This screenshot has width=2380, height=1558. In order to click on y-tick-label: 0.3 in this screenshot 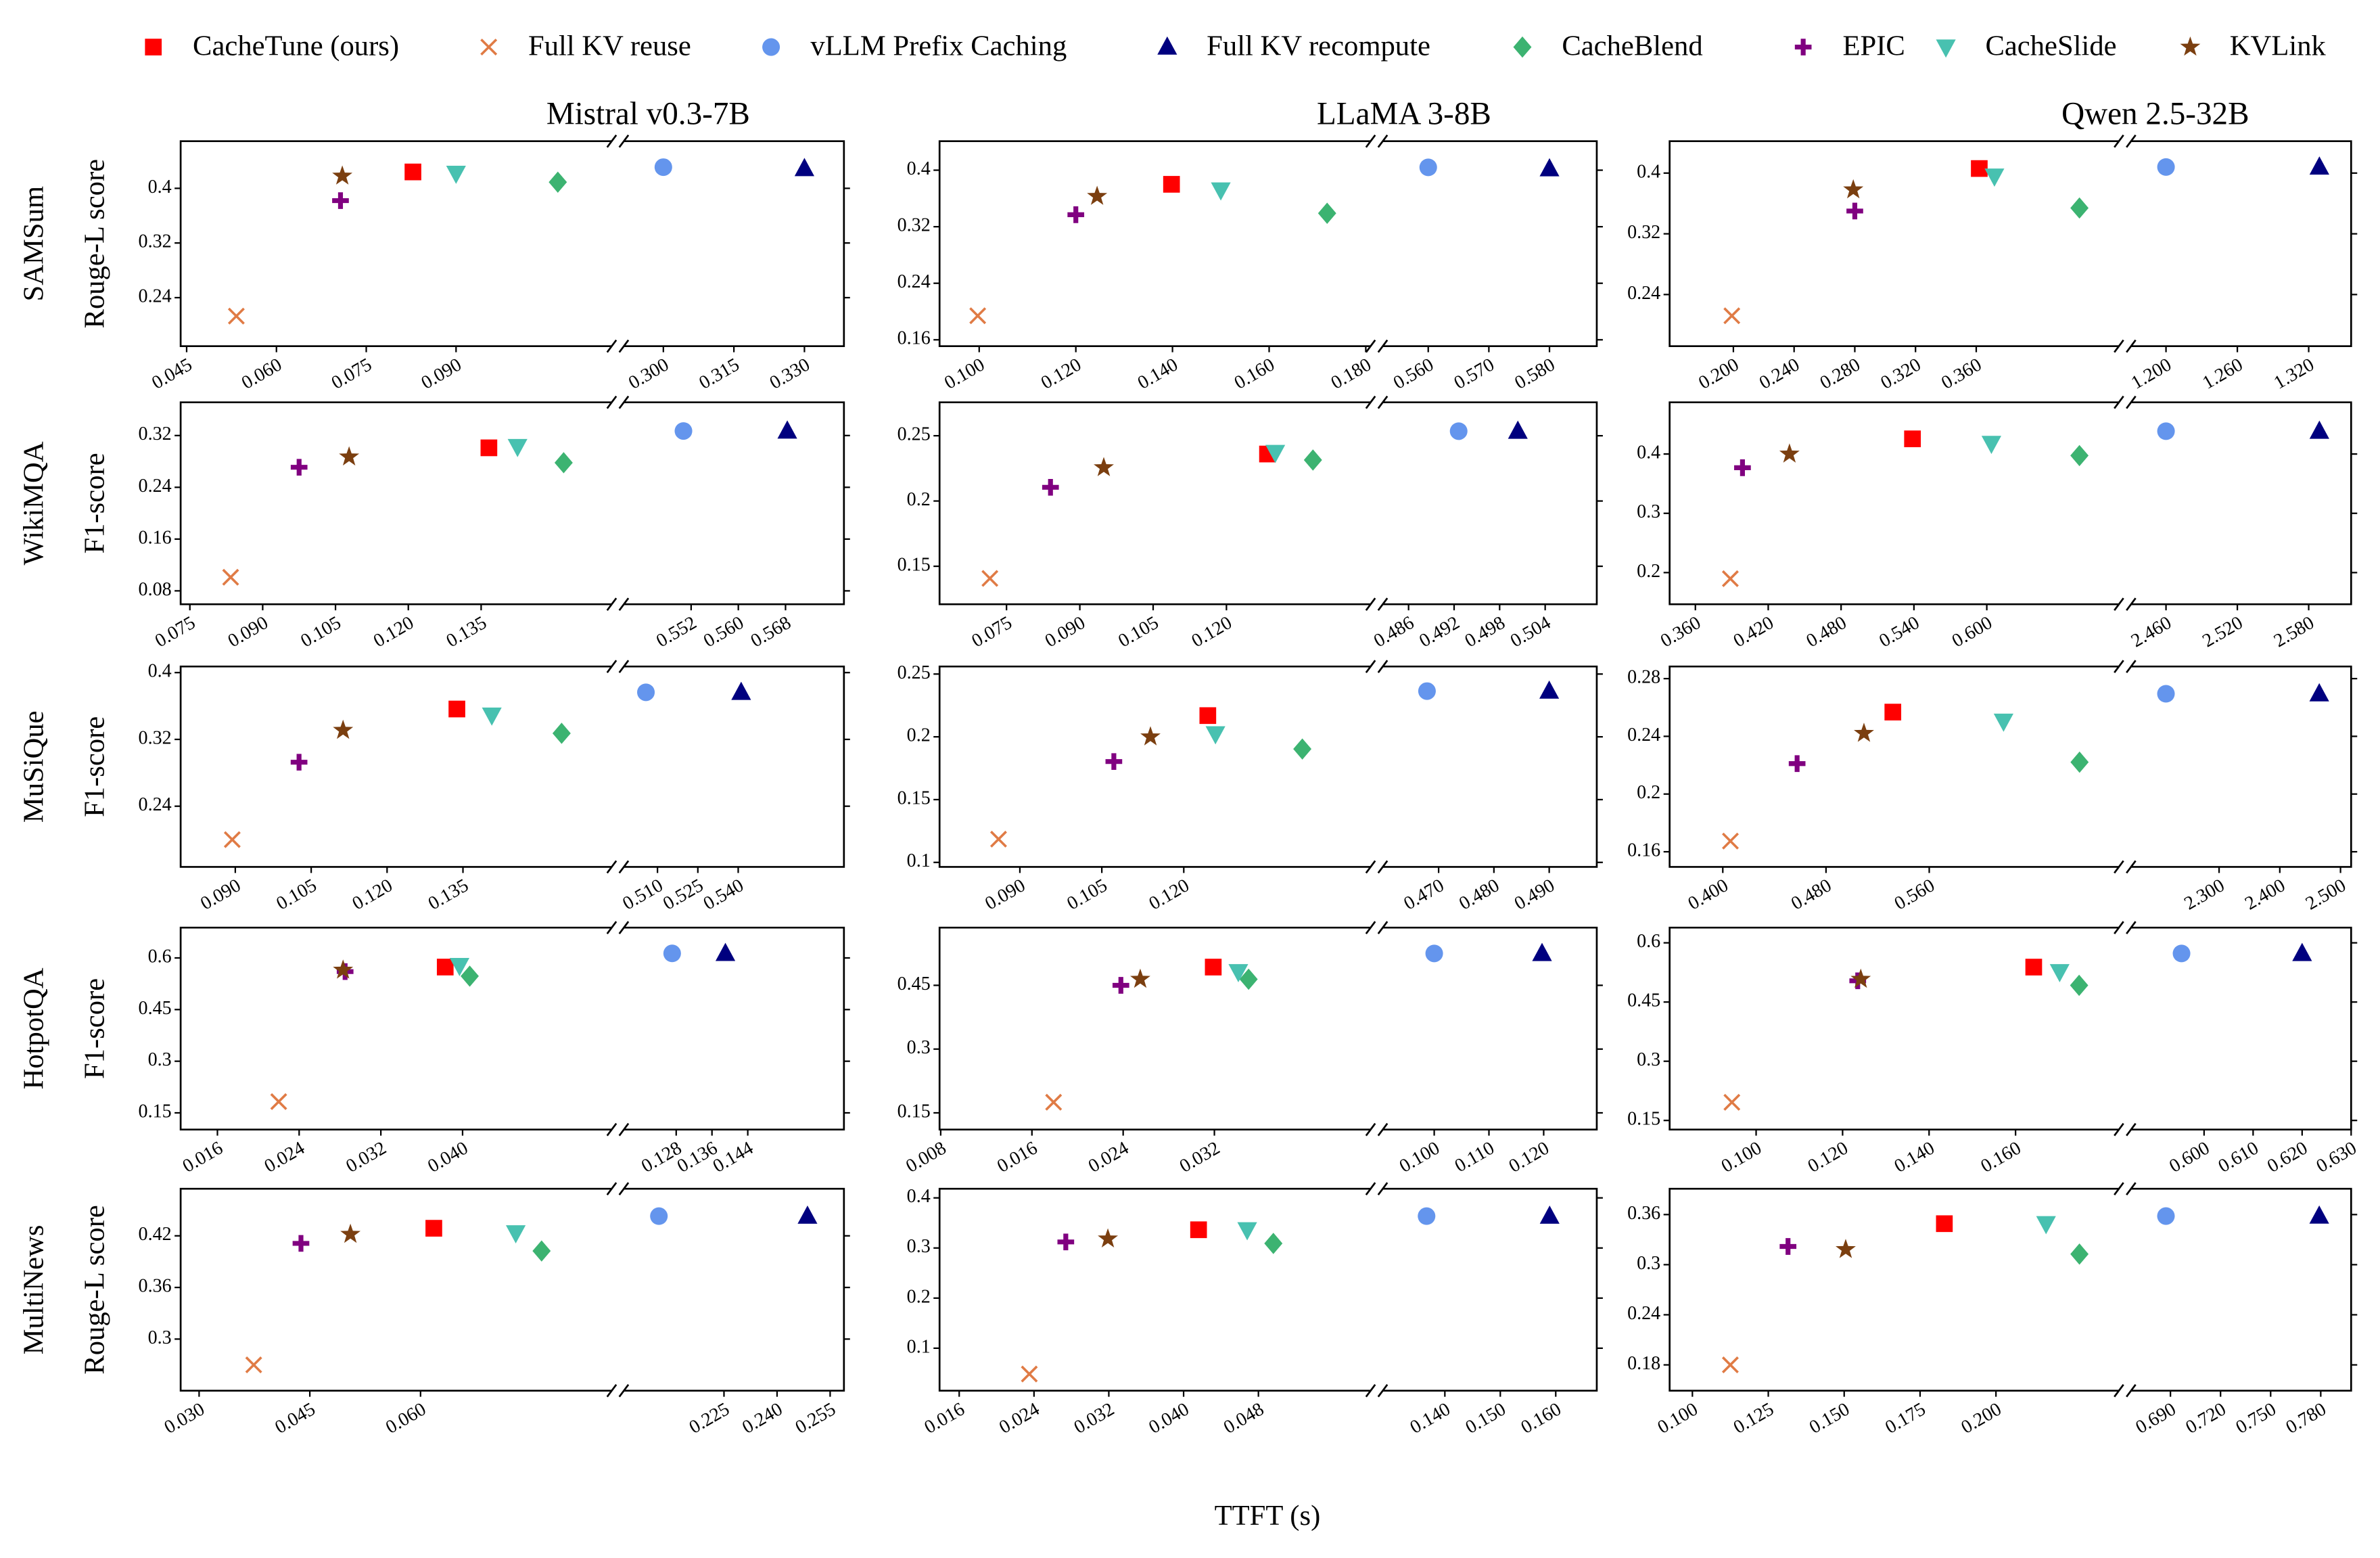, I will do `click(919, 1047)`.